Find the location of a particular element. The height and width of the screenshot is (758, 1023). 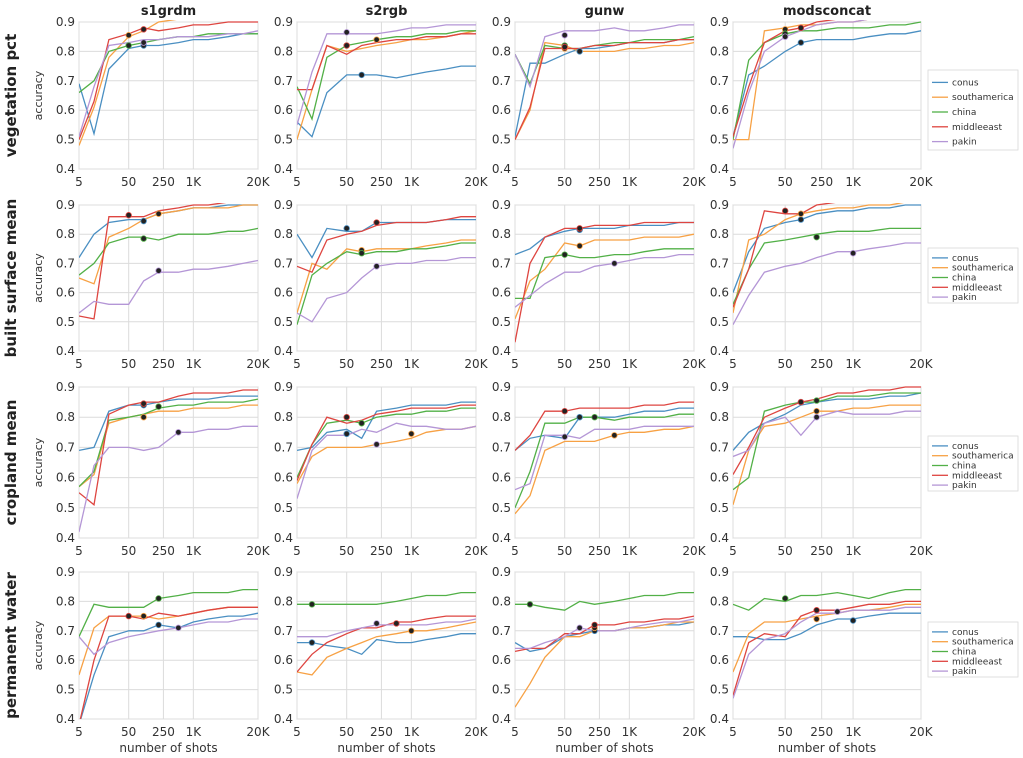

row-title-vegetation-pct: vegetation pct is located at coordinates (11, 95).